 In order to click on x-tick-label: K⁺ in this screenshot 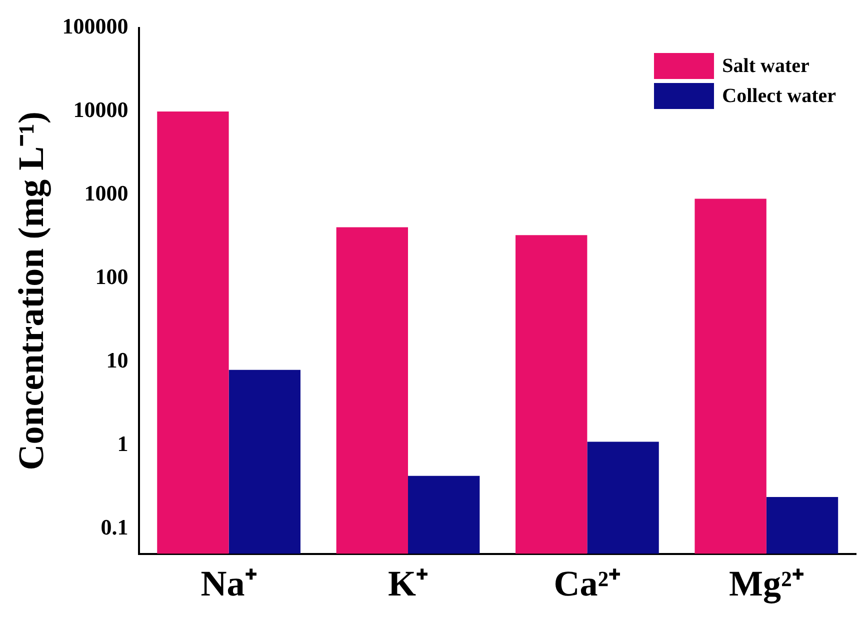, I will do `click(408, 584)`.